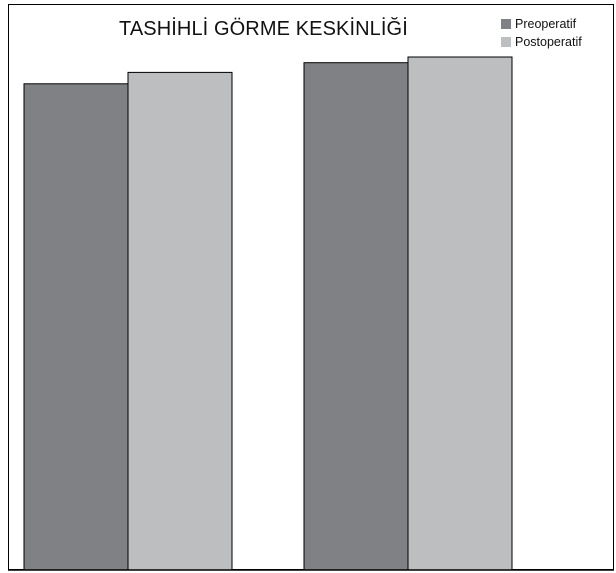 Image resolution: width=616 pixels, height=573 pixels. I want to click on chart-title: TASHİHLİ GÖRME KESKİNLİĞİ, so click(263, 29).